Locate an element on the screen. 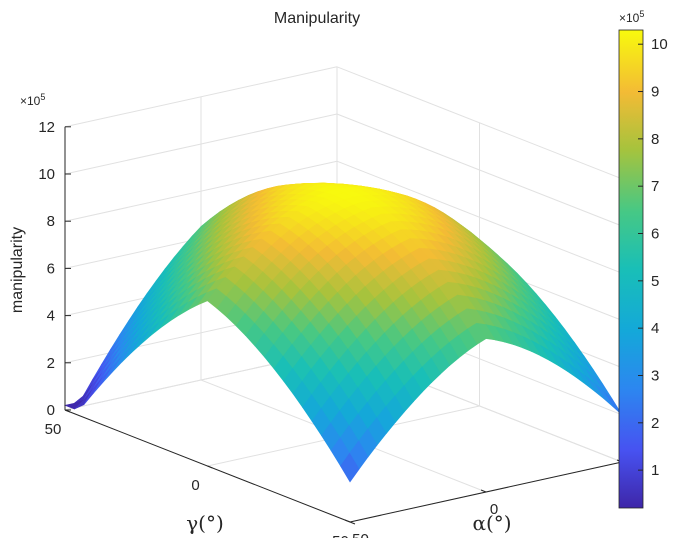 This screenshot has height=538, width=685. colorbar-tick-label: 9 is located at coordinates (655, 92).